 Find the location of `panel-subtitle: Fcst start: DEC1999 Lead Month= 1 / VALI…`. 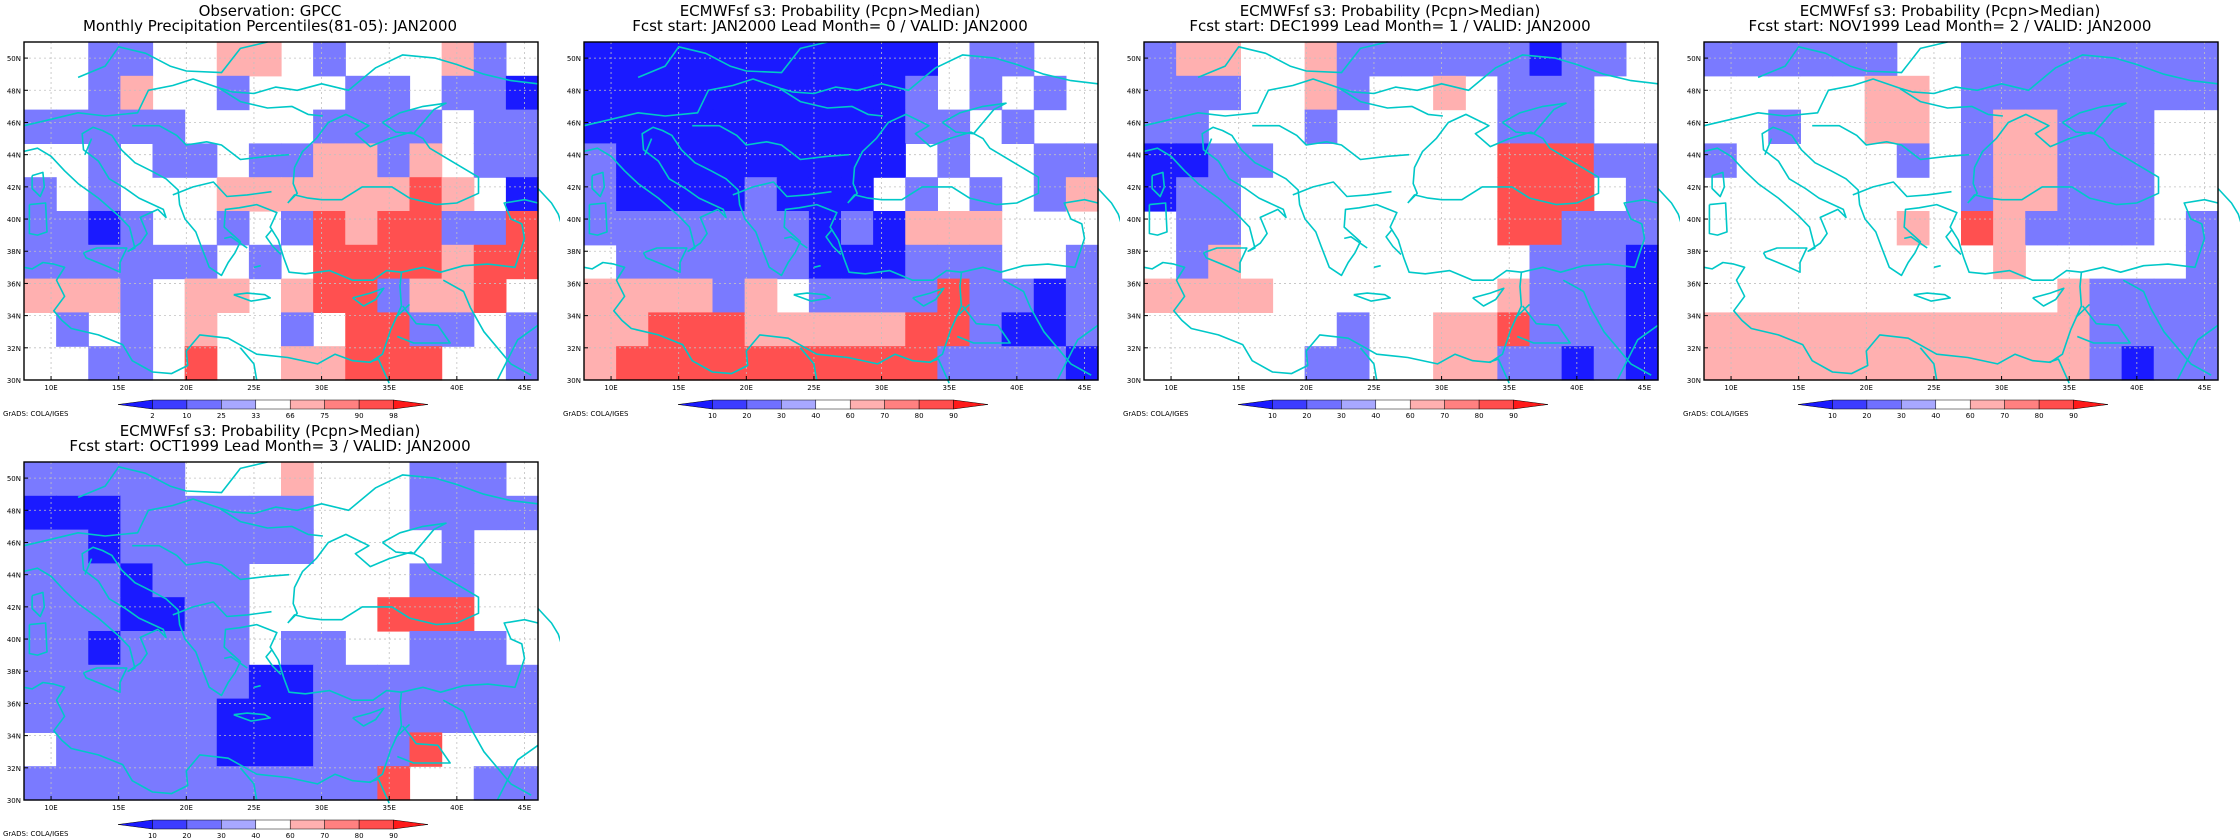

panel-subtitle: Fcst start: DEC1999 Lead Month= 1 / VALI… is located at coordinates (1390, 26).